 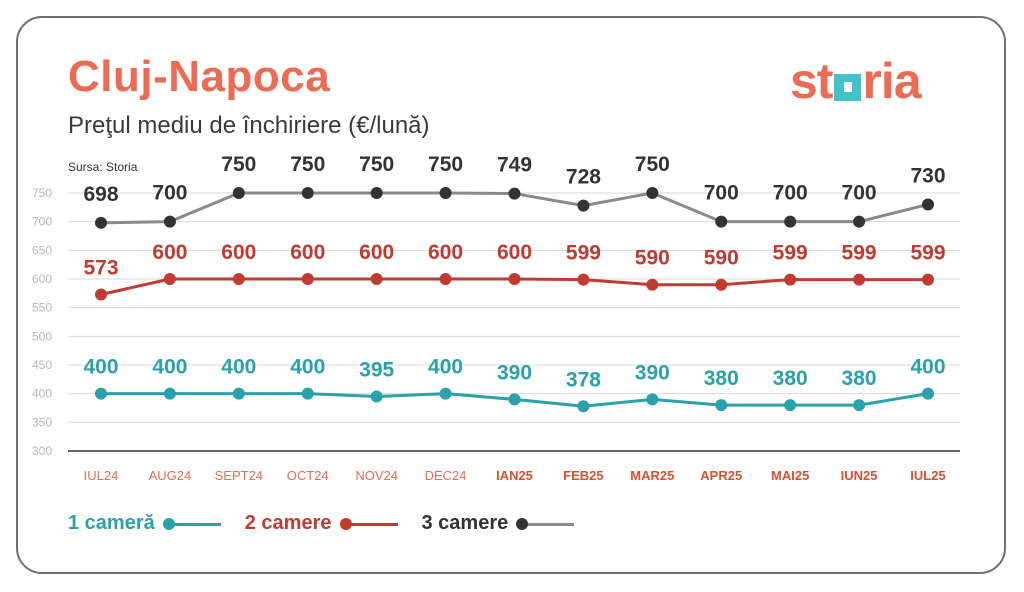 What do you see at coordinates (848, 87) in the screenshot?
I see `logo-o-mark` at bounding box center [848, 87].